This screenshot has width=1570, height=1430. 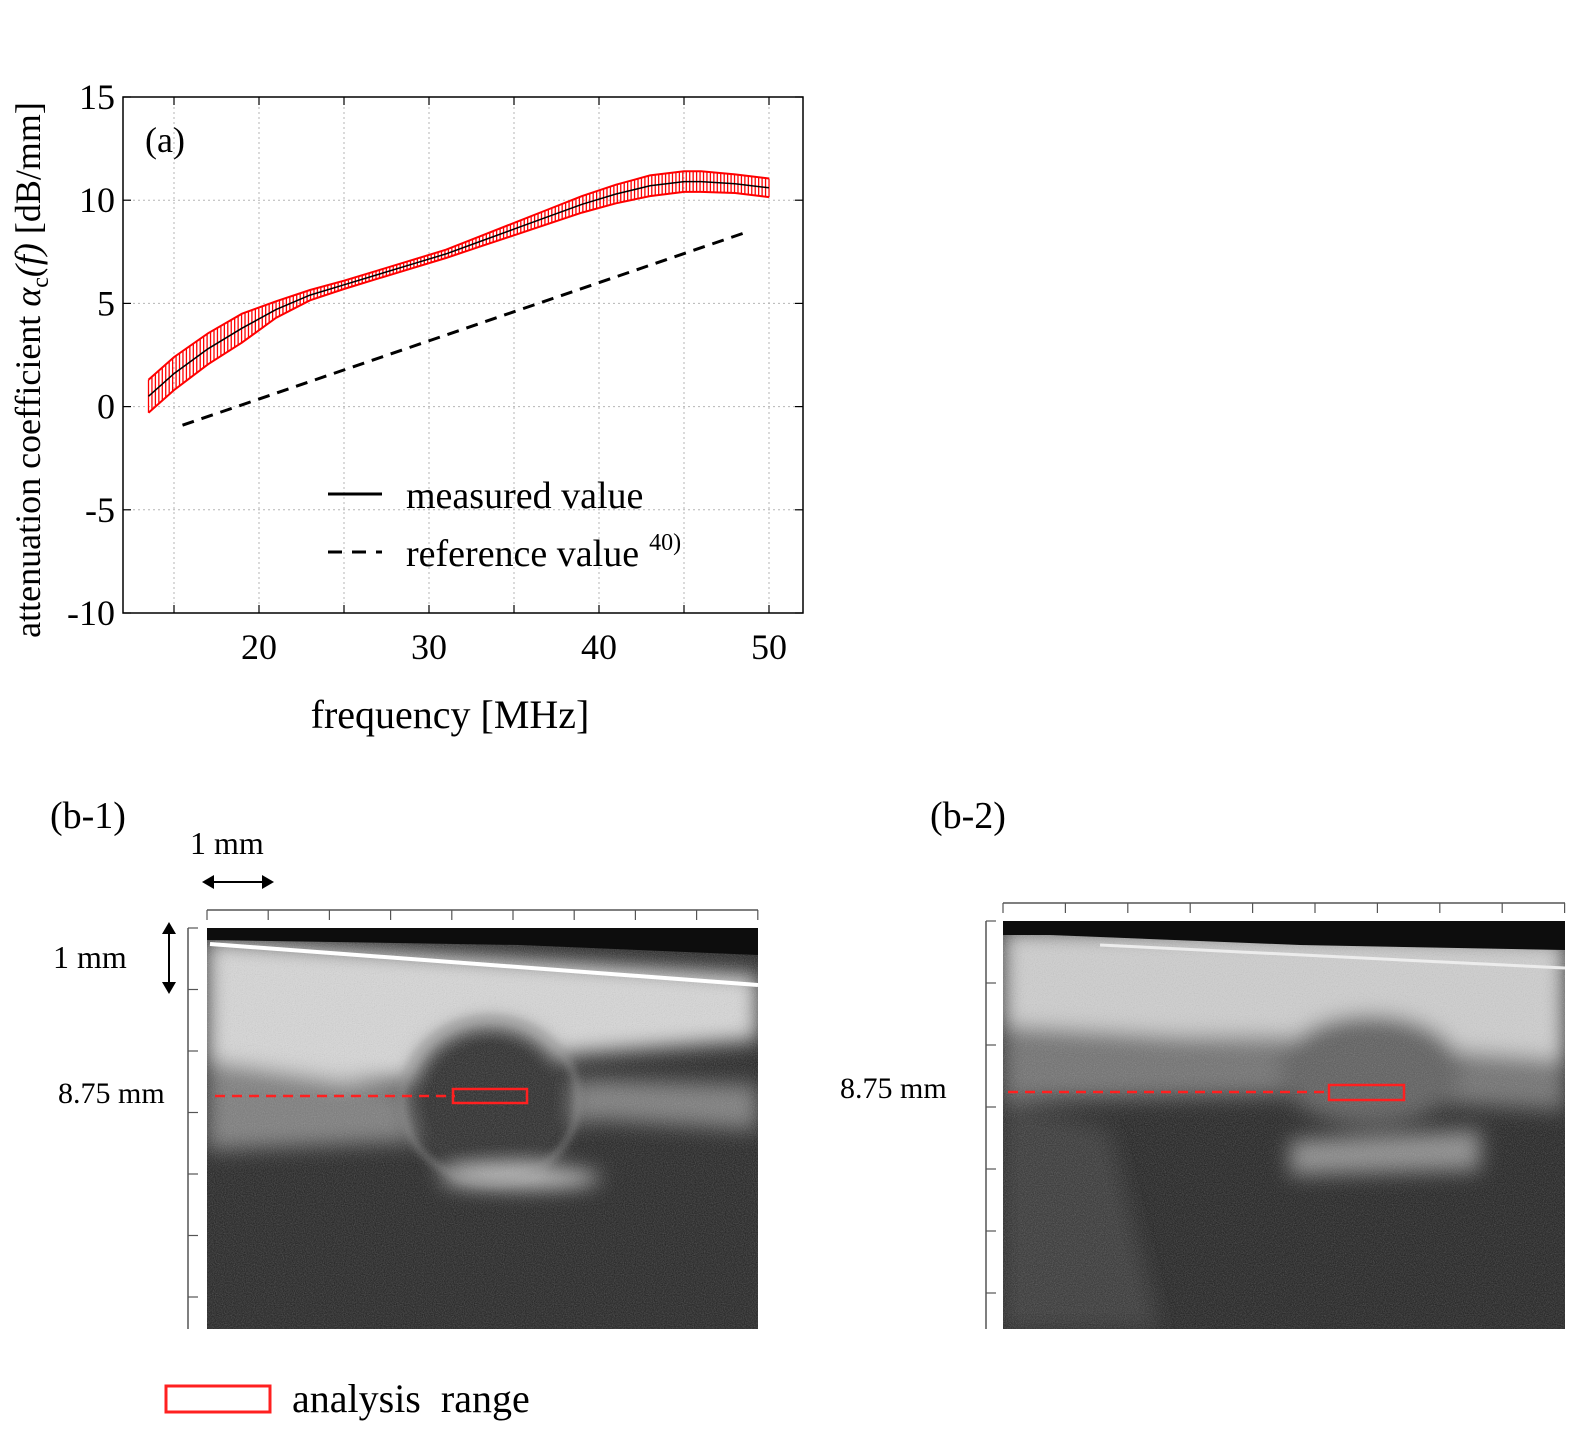 I want to click on vertical-scale-arrow, so click(x=169, y=958).